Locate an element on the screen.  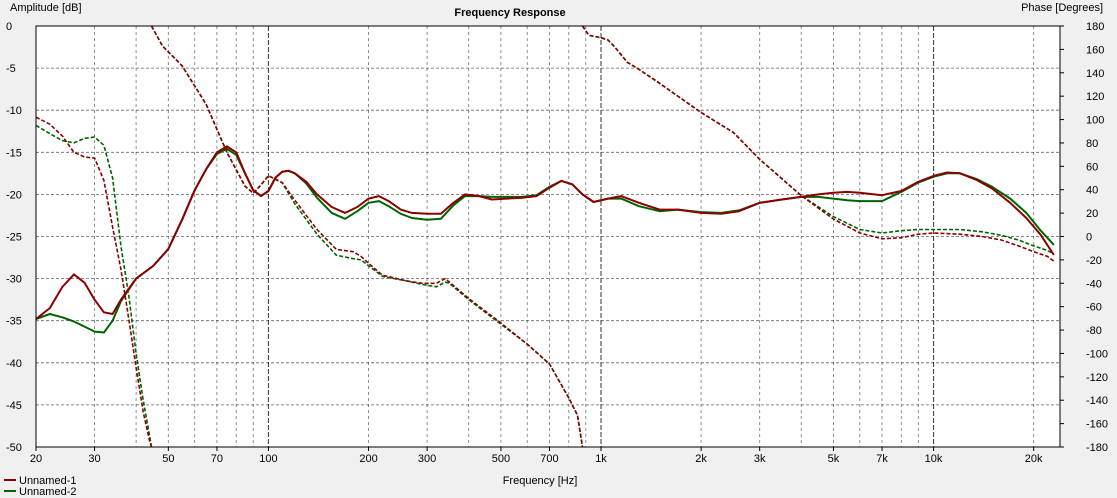
y-right-tick-label: 140 is located at coordinates (1095, 74).